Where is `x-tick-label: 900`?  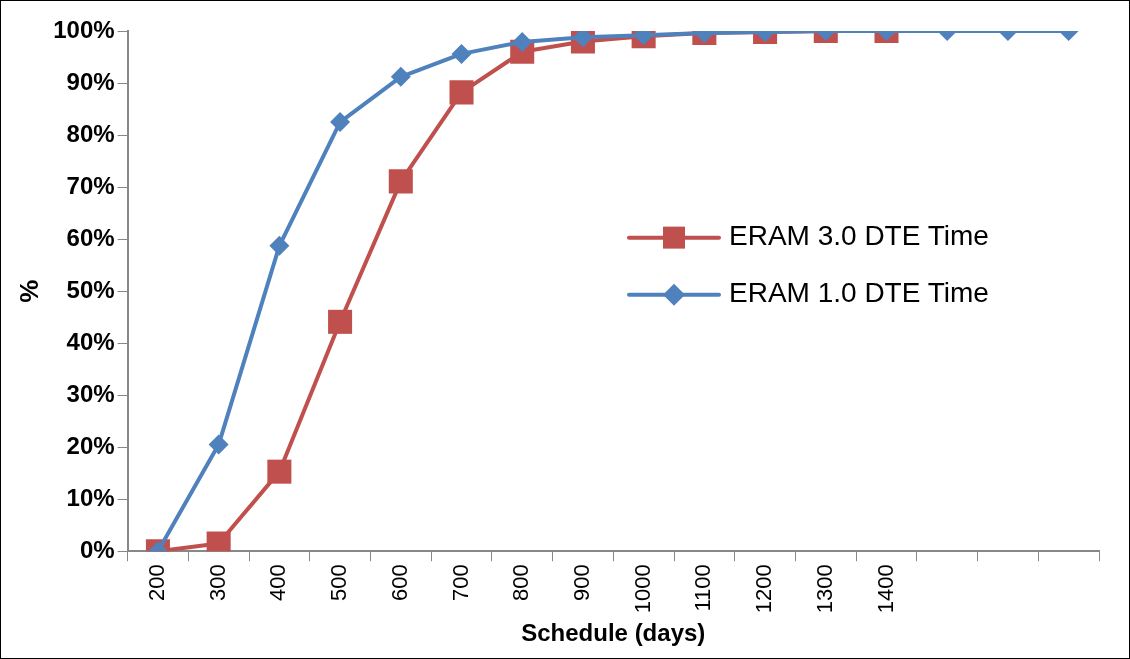
x-tick-label: 900 is located at coordinates (581, 582).